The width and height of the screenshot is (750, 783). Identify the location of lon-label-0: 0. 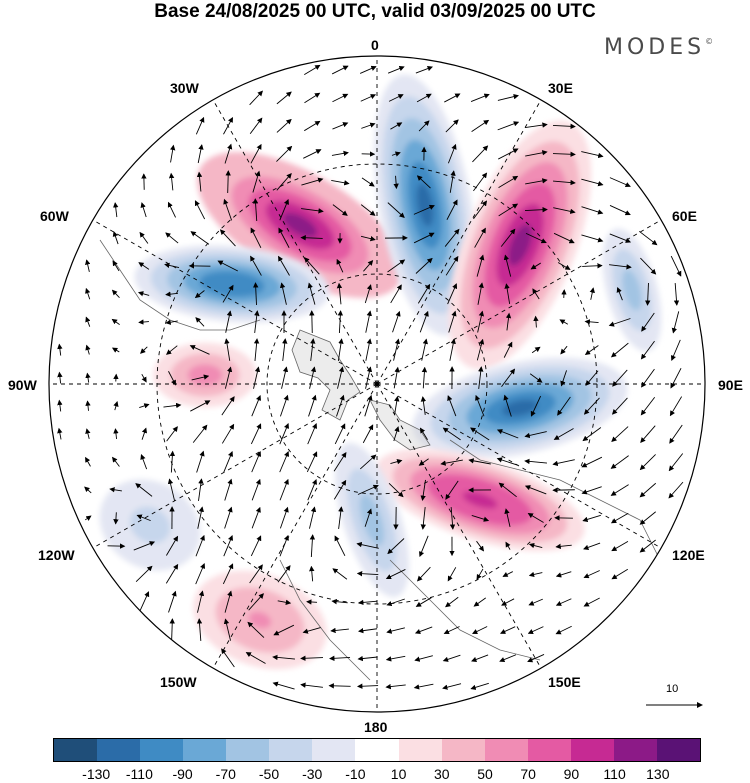
(375, 45).